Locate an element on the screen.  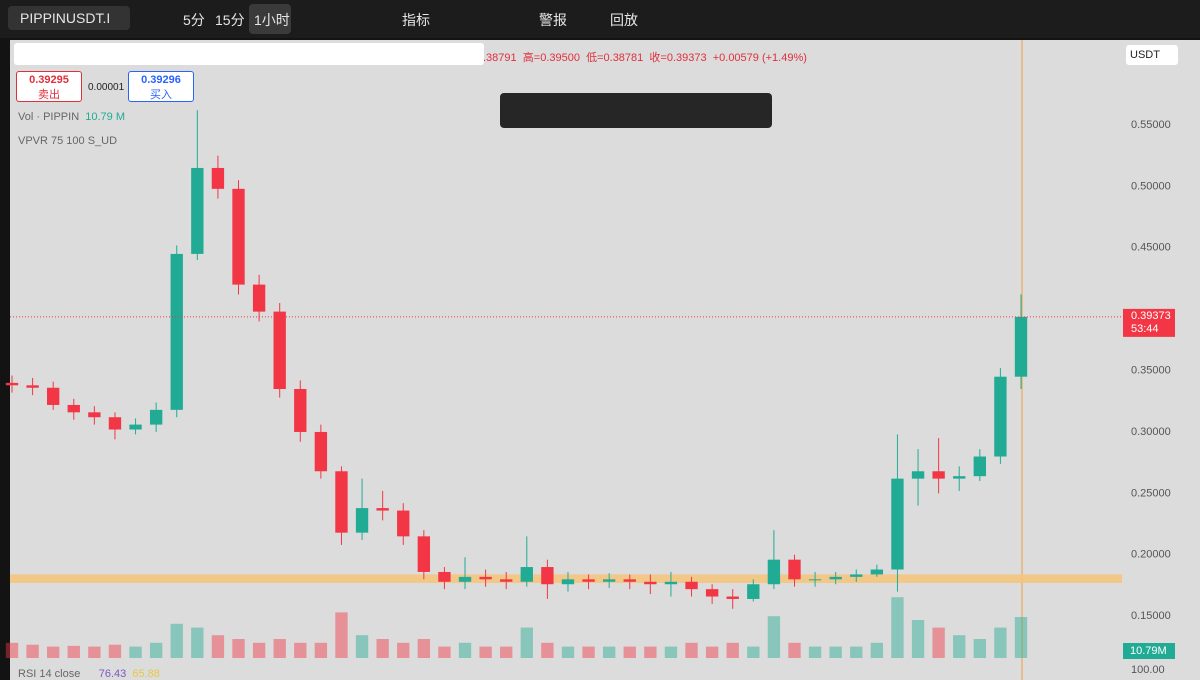
drawing-toolbar is located at coordinates (636, 110).